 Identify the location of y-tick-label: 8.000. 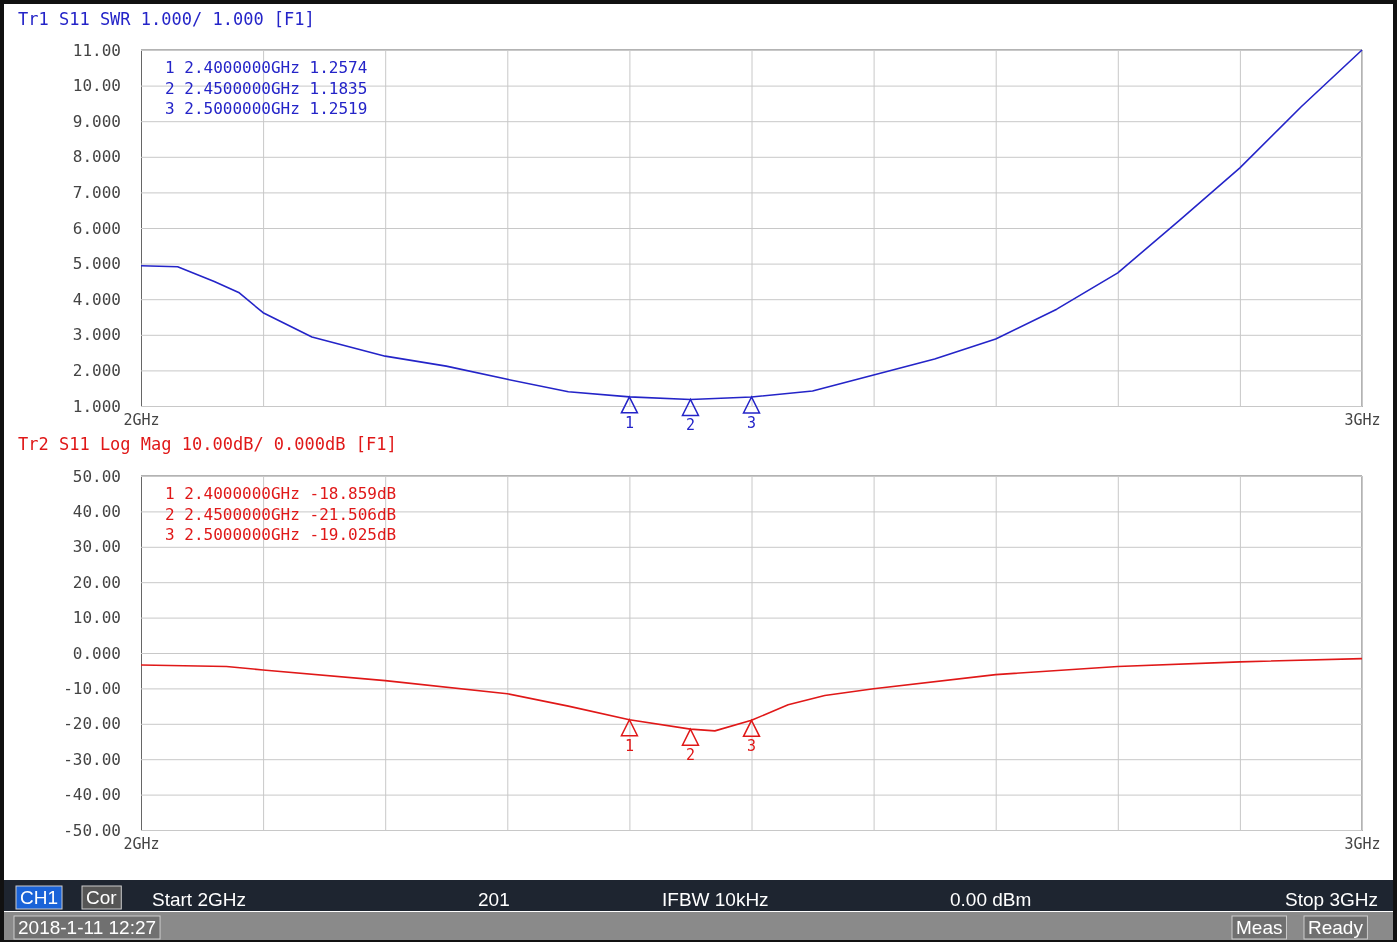
(96, 157).